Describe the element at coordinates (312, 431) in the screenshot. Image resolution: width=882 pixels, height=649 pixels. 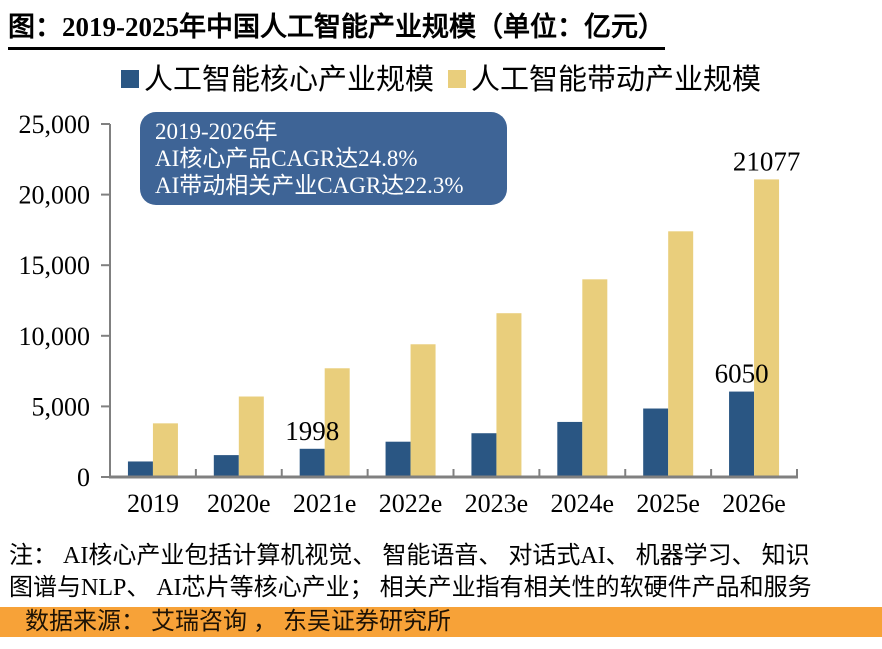
I see `value-label-1998: 1998` at that location.